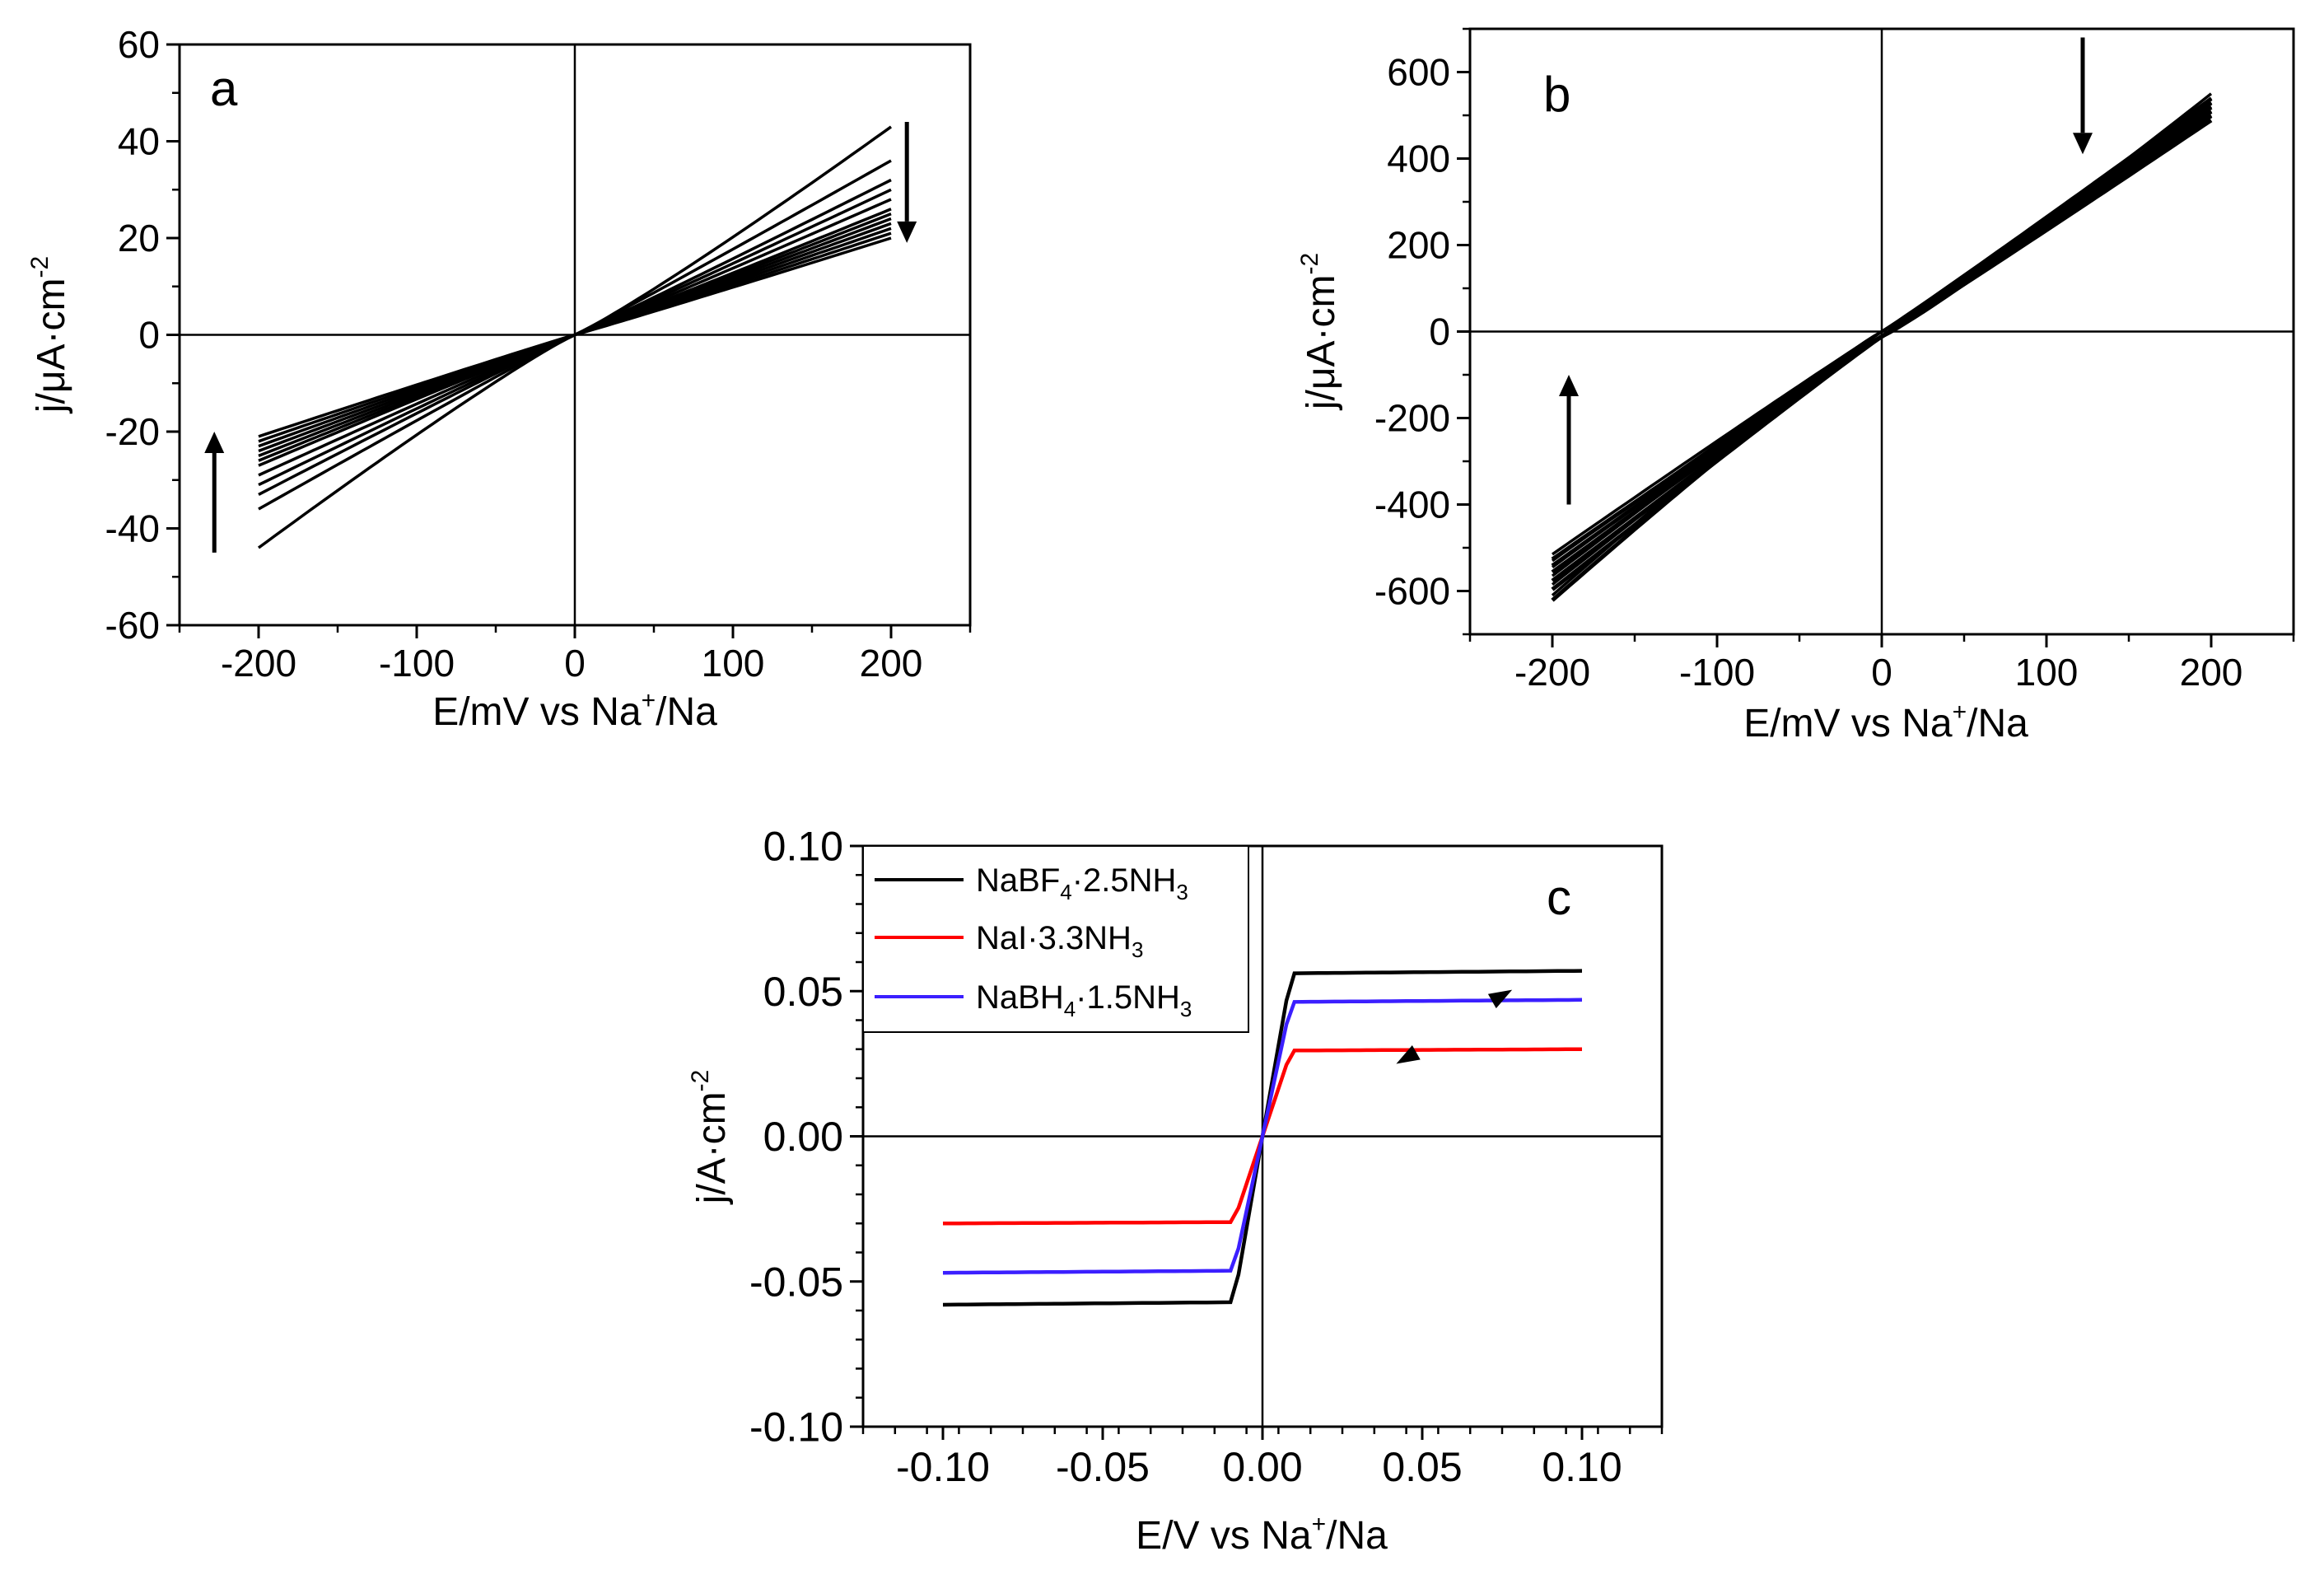 The image size is (2324, 1570). Describe the element at coordinates (1885, 722) in the screenshot. I see `panel-b-x-axis-title: E/mV vs Na+/Na` at that location.